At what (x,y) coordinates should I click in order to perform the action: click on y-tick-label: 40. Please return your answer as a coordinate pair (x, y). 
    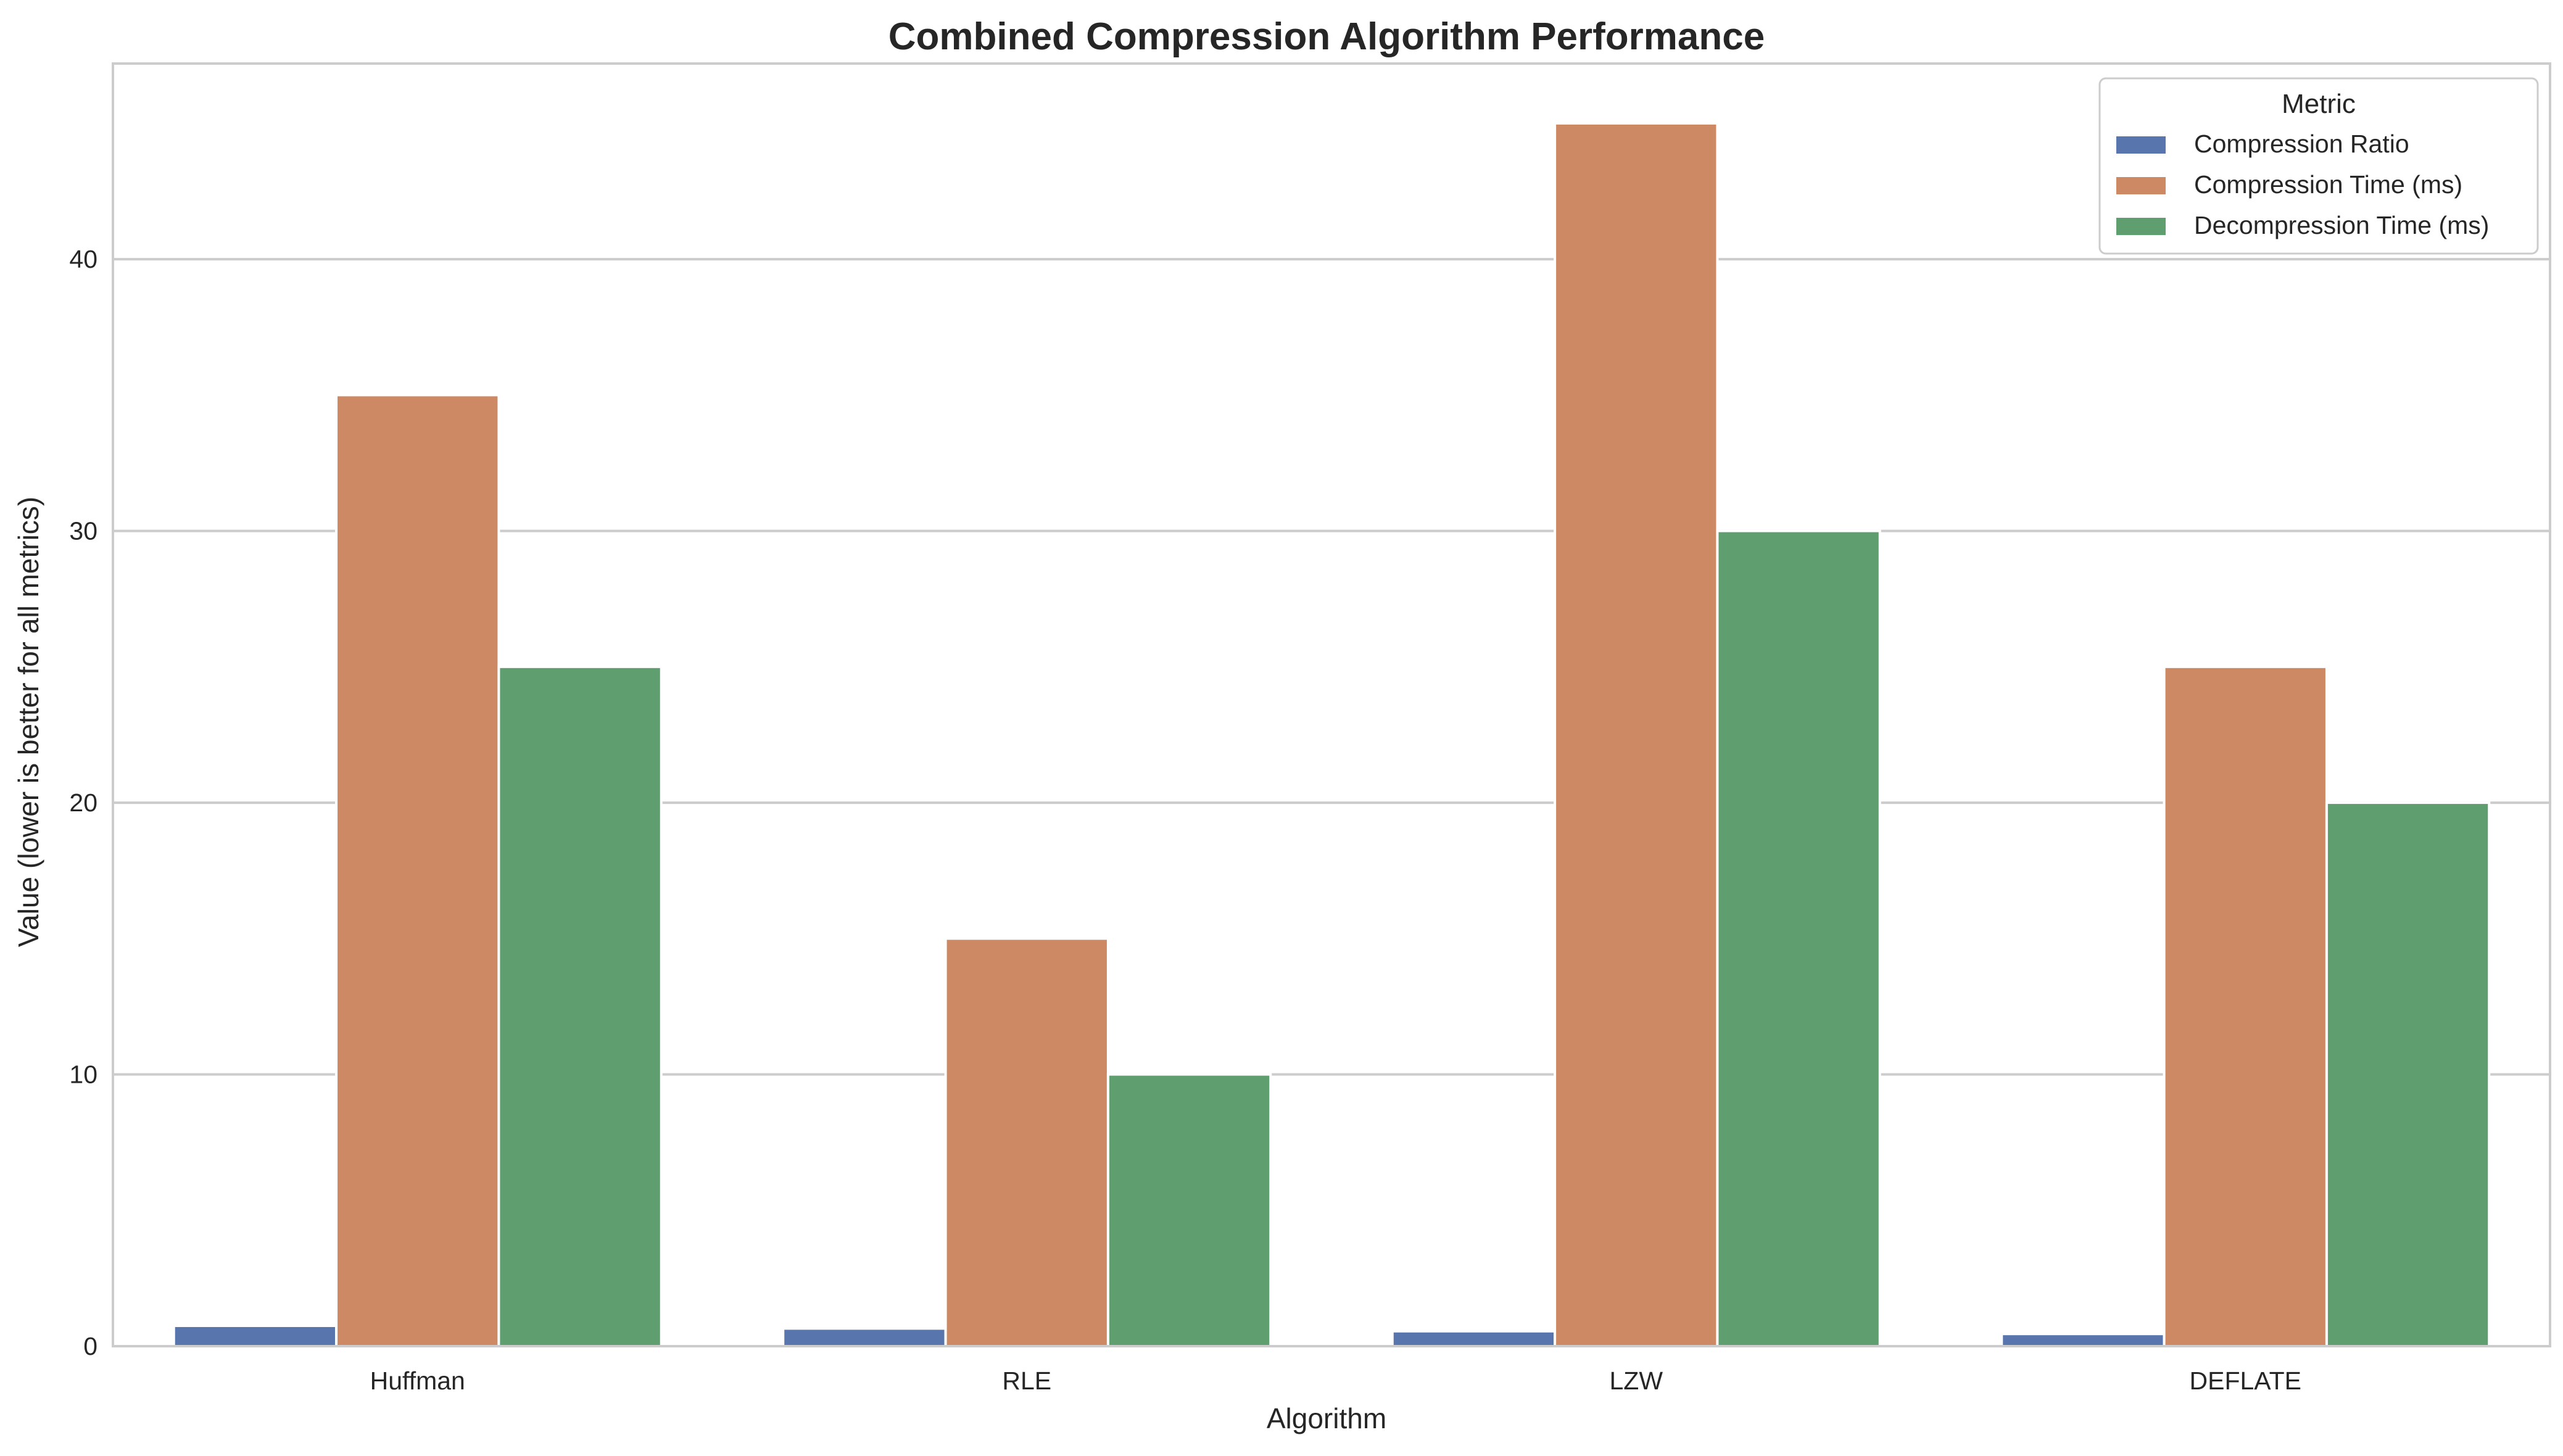
    Looking at the image, I should click on (83, 259).